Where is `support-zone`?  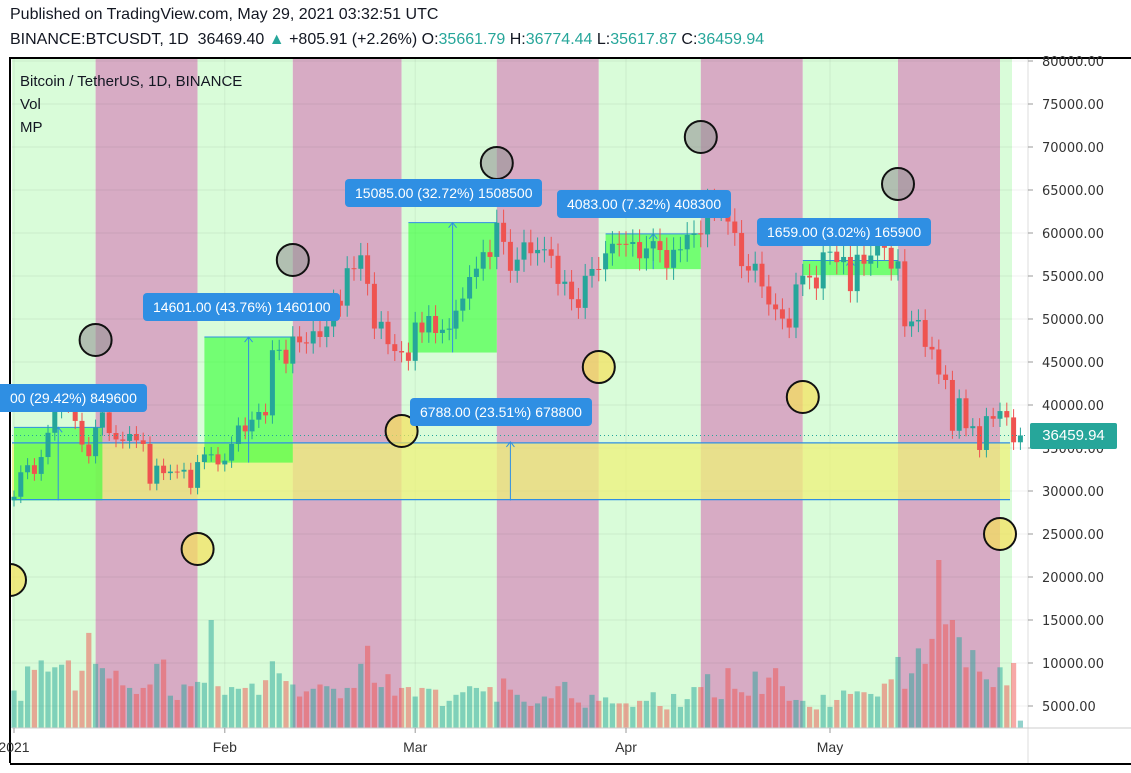
support-zone is located at coordinates (511, 471).